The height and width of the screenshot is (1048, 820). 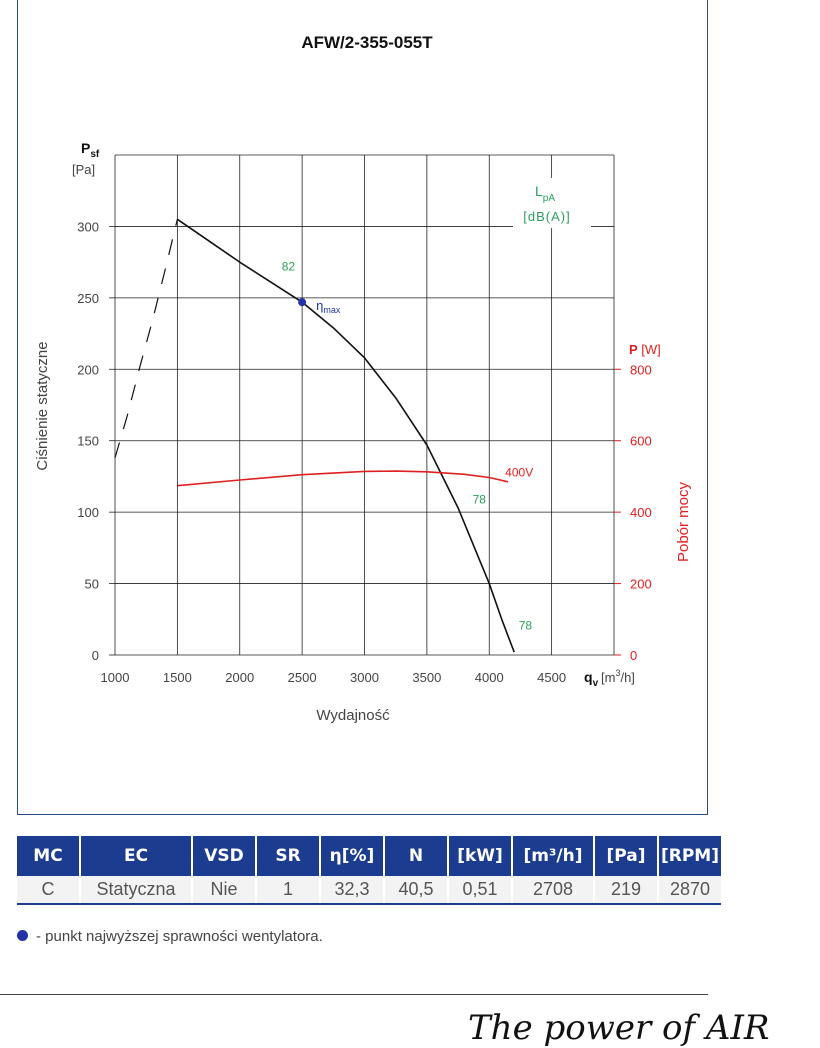 I want to click on y2-axis-label: Pobór mocy, so click(x=683, y=521).